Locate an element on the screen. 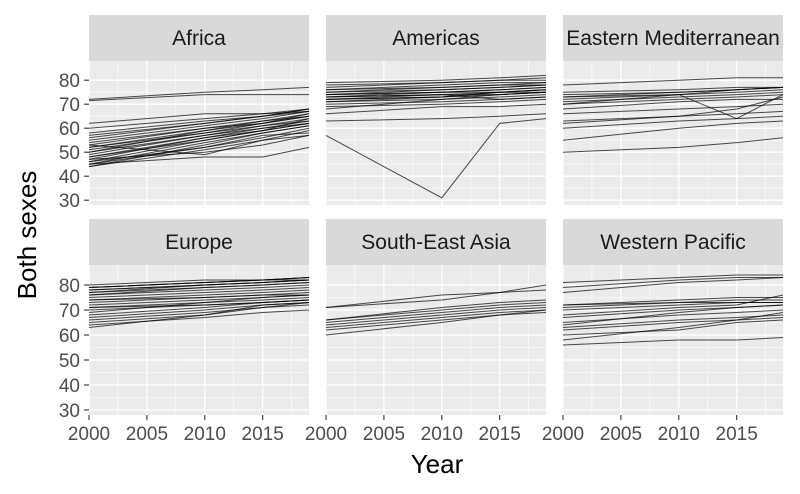 The width and height of the screenshot is (800, 494). facet-panel: South-East Asia is located at coordinates (436, 317).